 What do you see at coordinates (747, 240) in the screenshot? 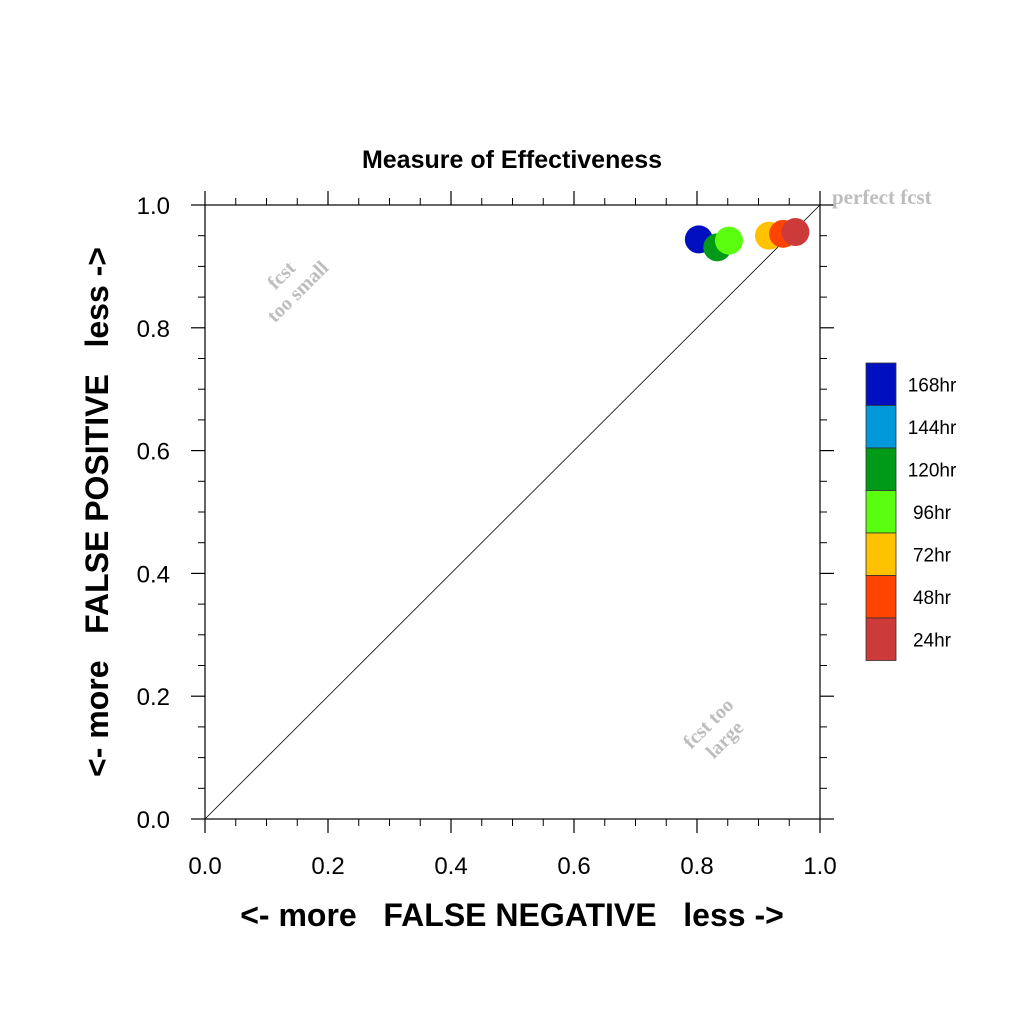
I see `data-points` at bounding box center [747, 240].